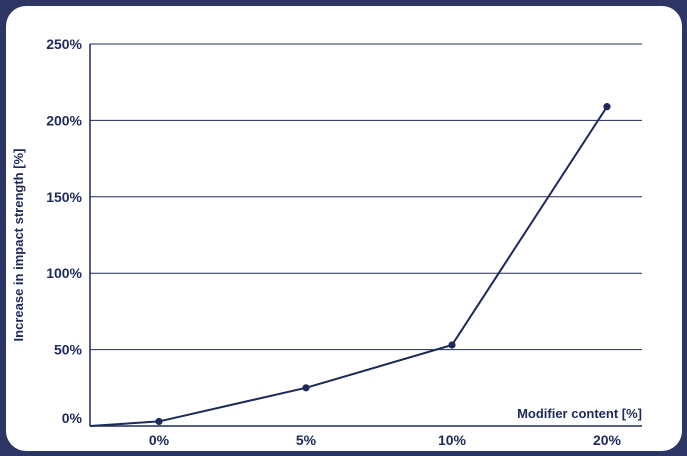  Describe the element at coordinates (72, 418) in the screenshot. I see `y-tick-label: 0%` at that location.